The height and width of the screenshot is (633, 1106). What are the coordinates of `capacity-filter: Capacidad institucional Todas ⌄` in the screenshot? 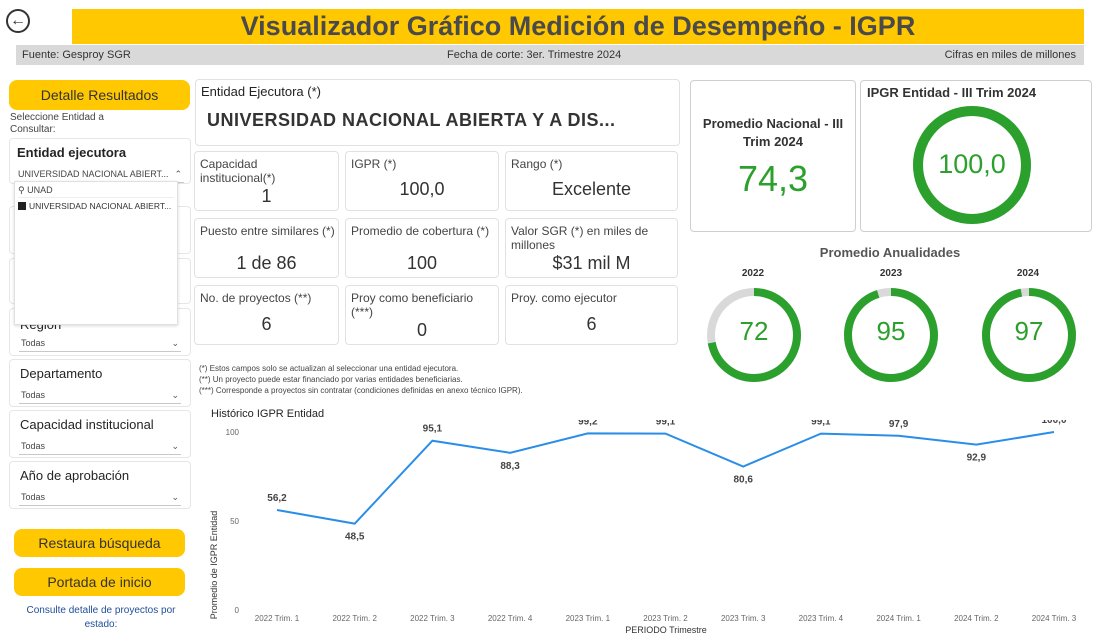 It's located at (100, 434).